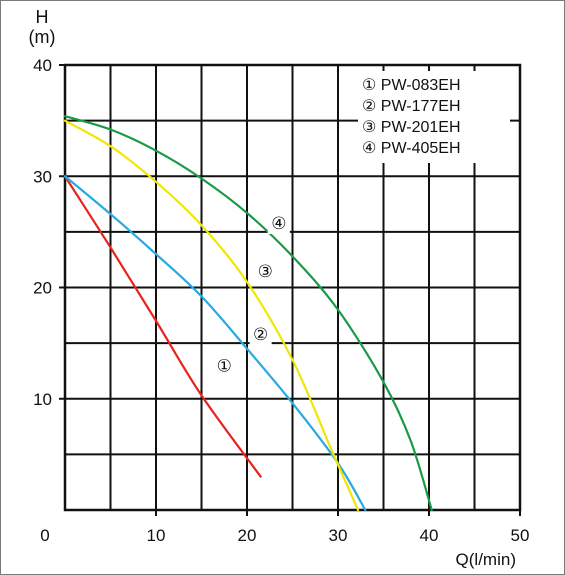 Image resolution: width=565 pixels, height=575 pixels. I want to click on legend-item: ③ PW-201EH, so click(411, 127).